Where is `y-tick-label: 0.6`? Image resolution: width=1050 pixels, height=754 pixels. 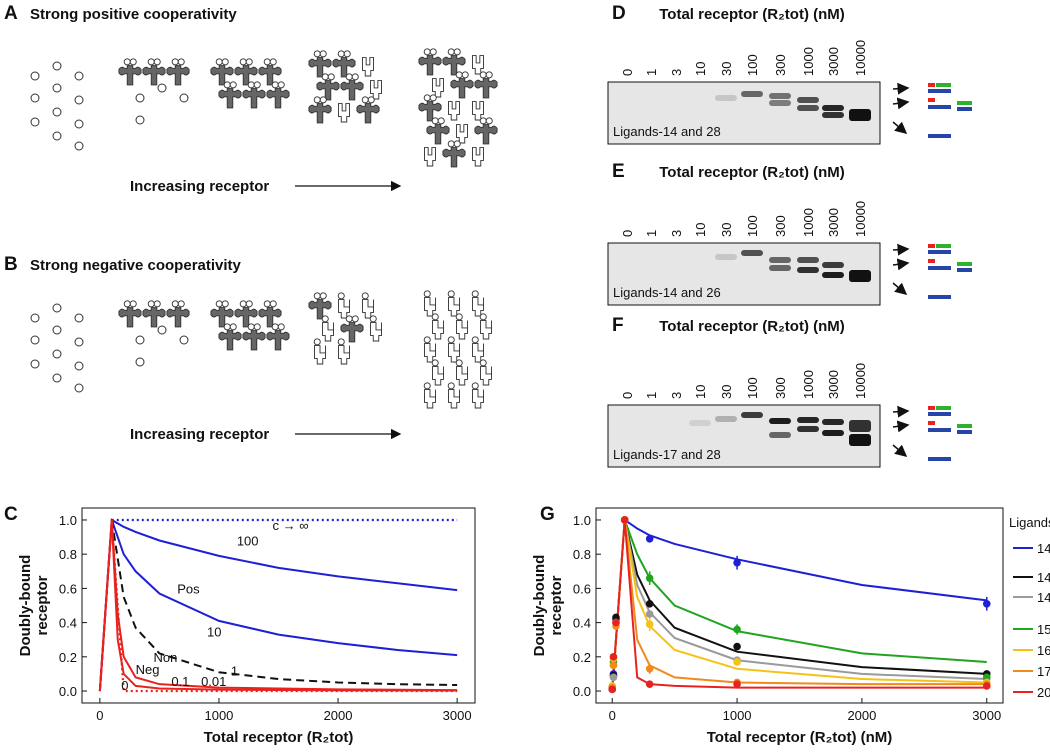
y-tick-label: 0.6 is located at coordinates (68, 588).